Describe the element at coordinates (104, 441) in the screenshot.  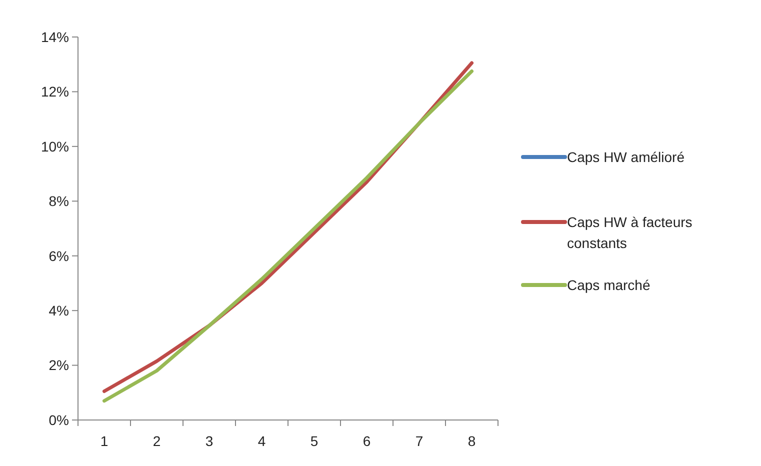
I see `x-tick-label: 1` at that location.